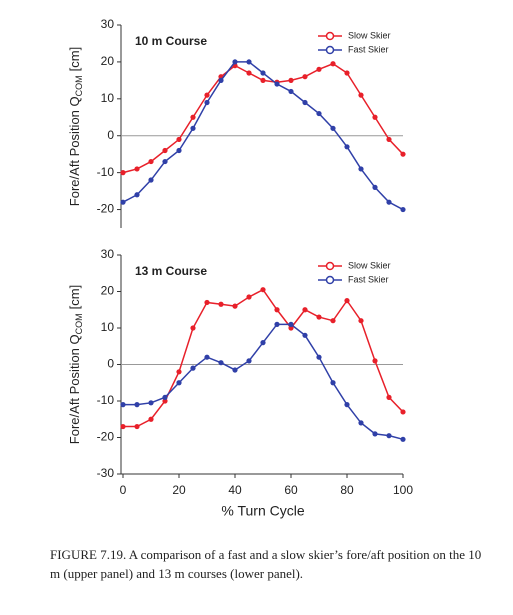 Image resolution: width=513 pixels, height=615 pixels. I want to click on x-tick-label: 100, so click(403, 490).